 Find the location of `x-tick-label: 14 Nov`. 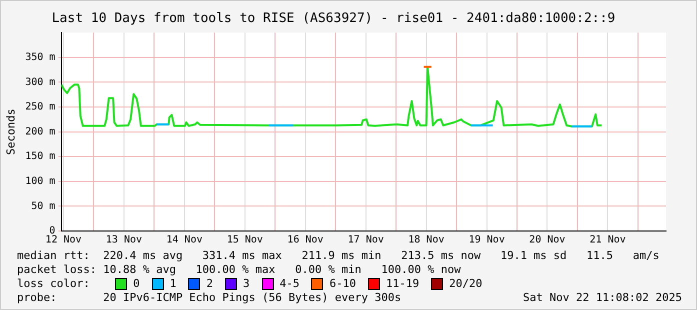

x-tick-label: 14 Nov is located at coordinates (184, 240).